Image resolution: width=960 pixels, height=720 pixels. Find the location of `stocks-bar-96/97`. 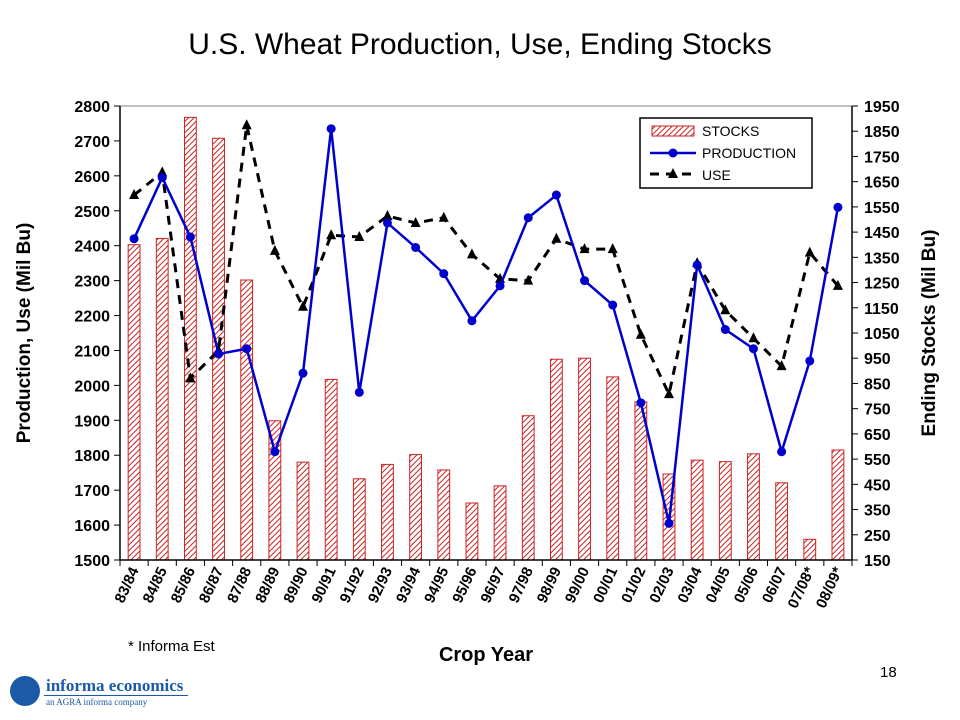

stocks-bar-96/97 is located at coordinates (500, 523).